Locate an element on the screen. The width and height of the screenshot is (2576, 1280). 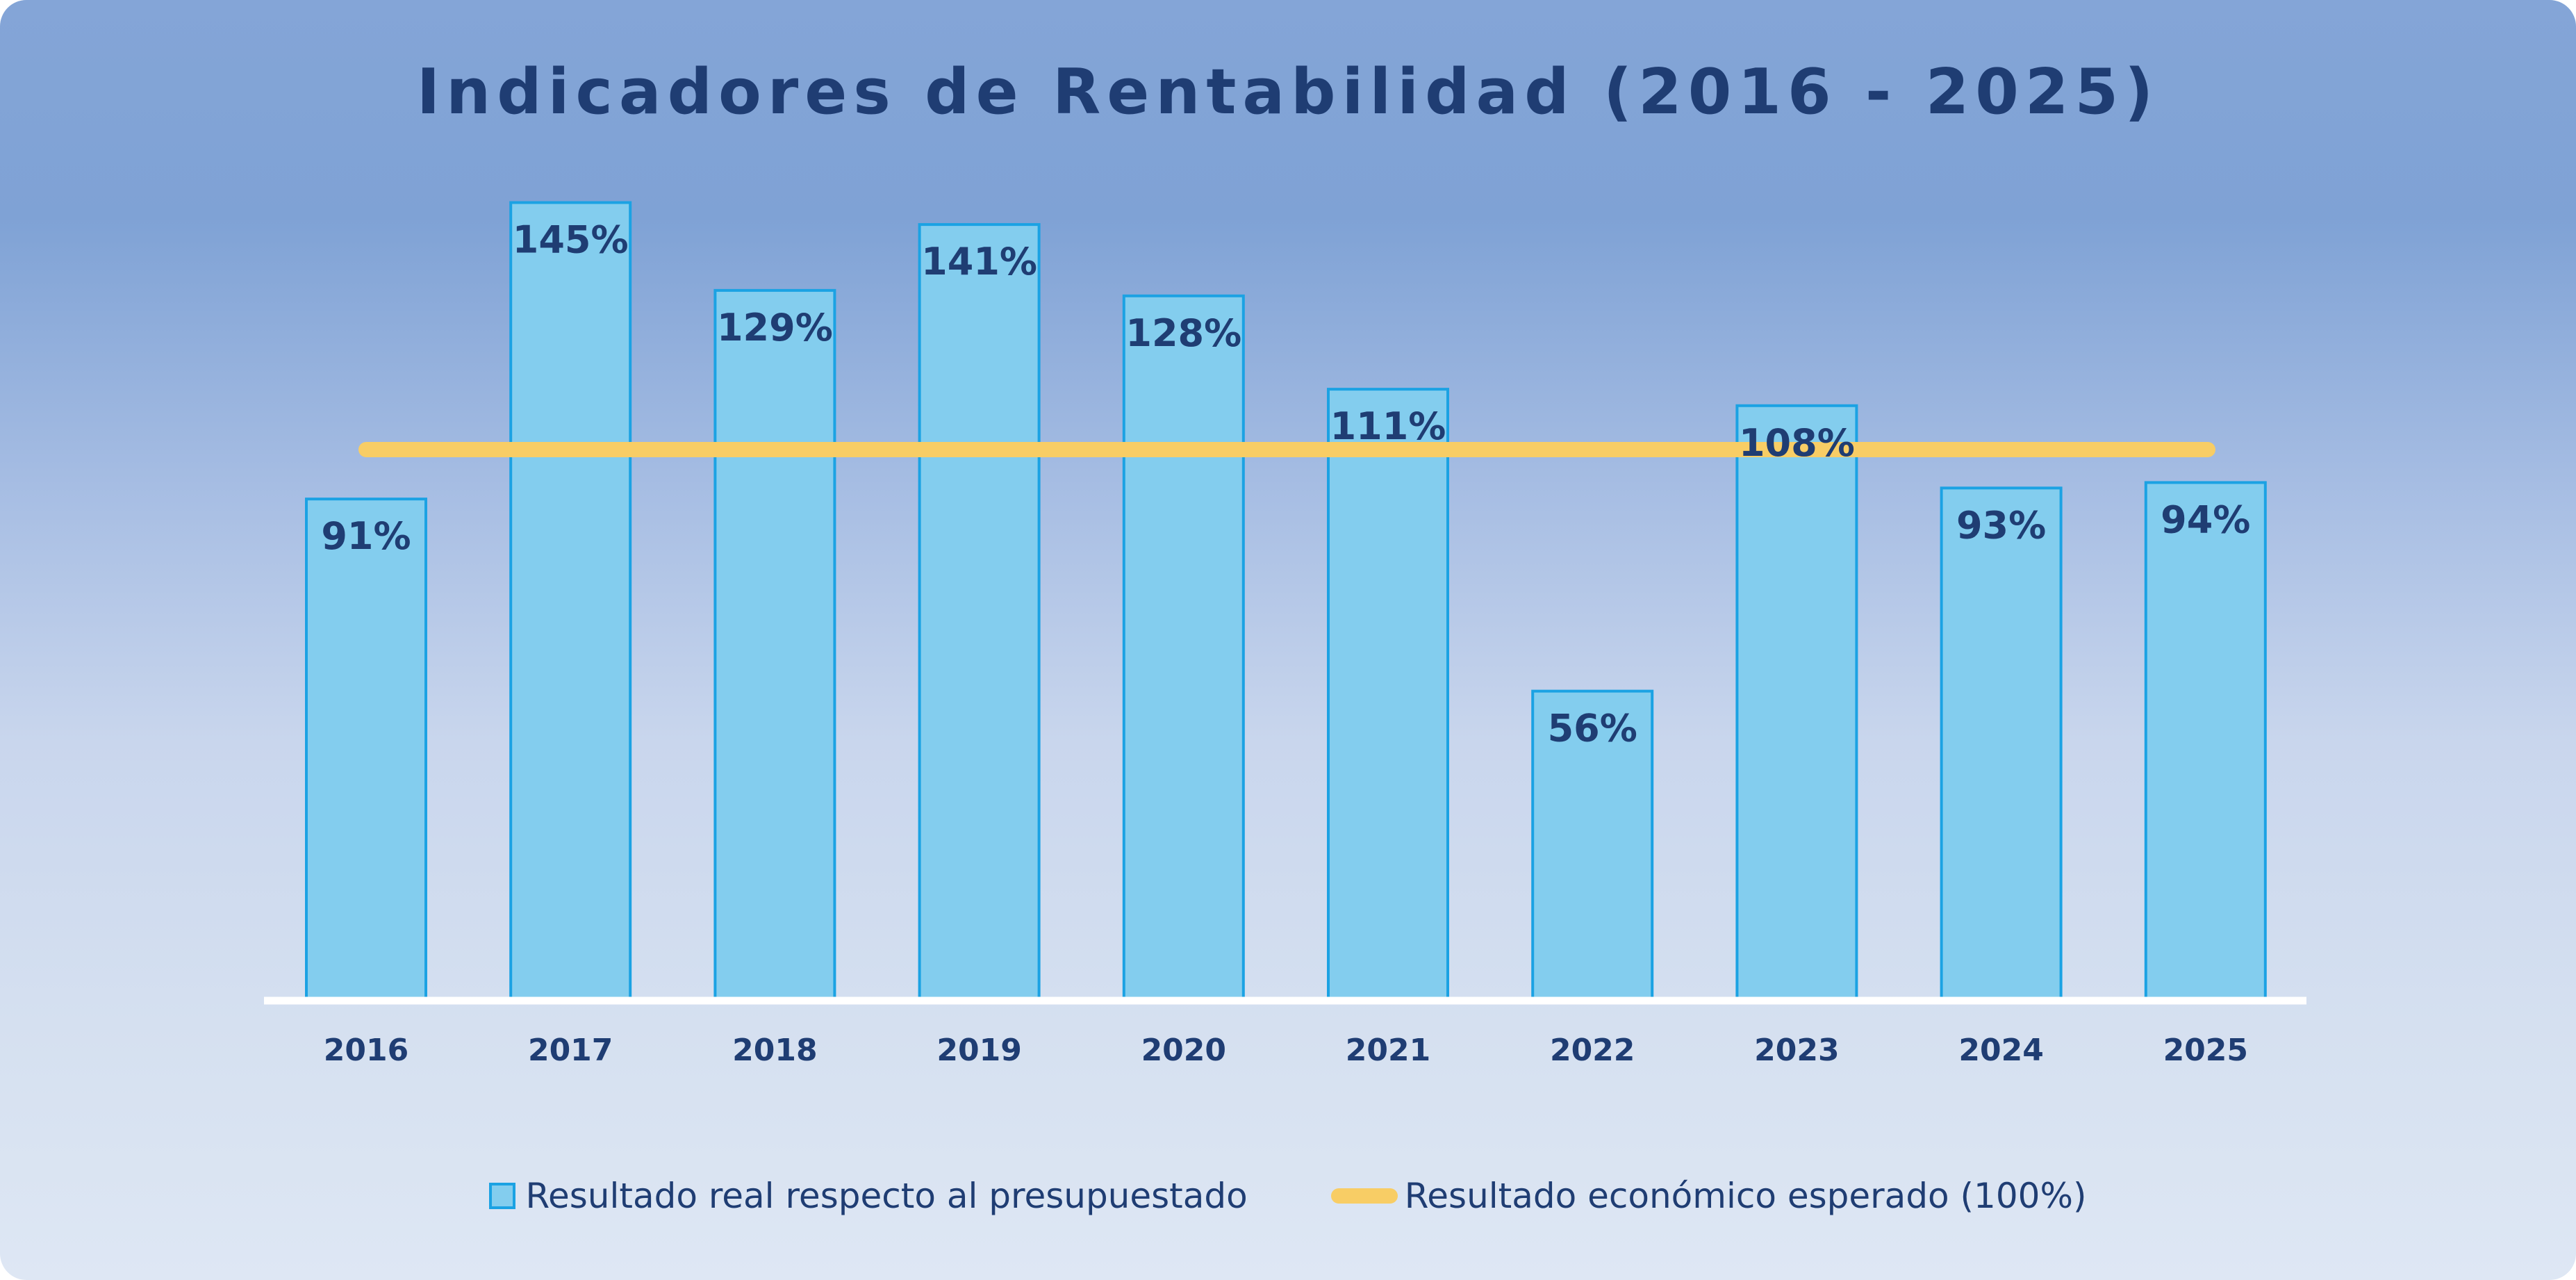
legend-bar-label: Resultado real respecto al presupuestado is located at coordinates (886, 1196).